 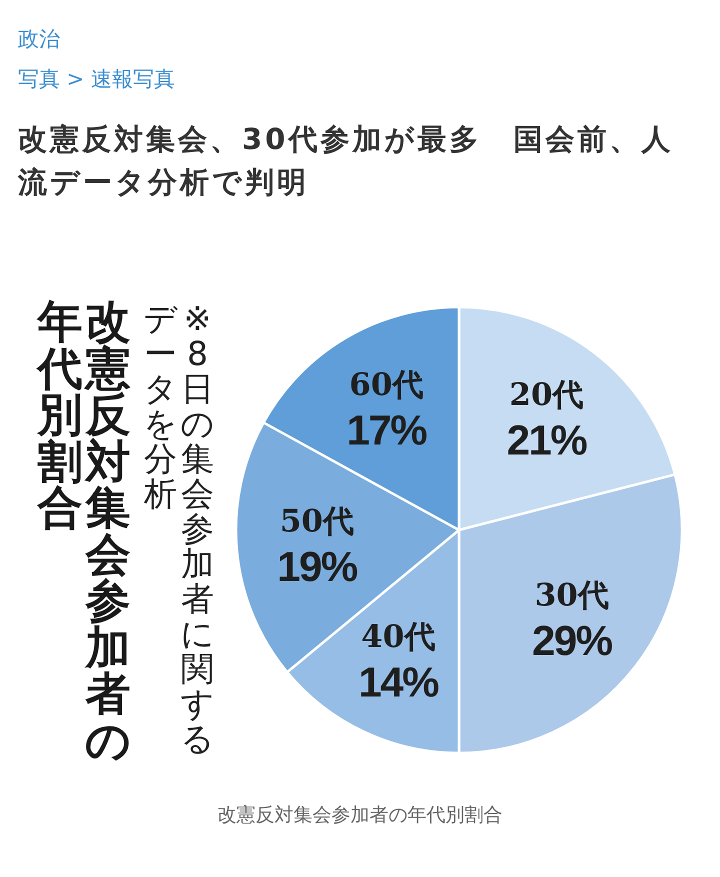 I want to click on slice-label: 60代, so click(x=386, y=385).